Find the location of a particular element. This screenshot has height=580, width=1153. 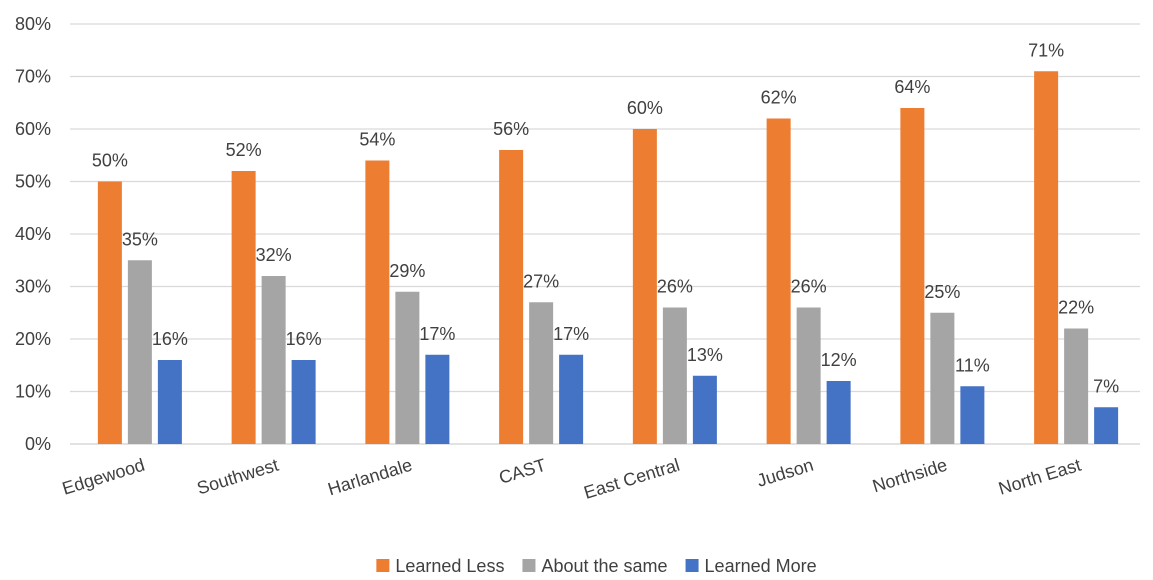

data-label: 12% is located at coordinates (839, 360).